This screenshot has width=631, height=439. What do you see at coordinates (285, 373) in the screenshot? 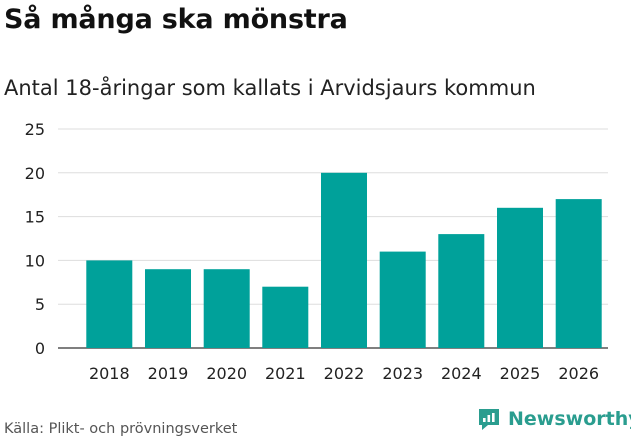
I see `x-tick-label-2021: 2021` at bounding box center [285, 373].